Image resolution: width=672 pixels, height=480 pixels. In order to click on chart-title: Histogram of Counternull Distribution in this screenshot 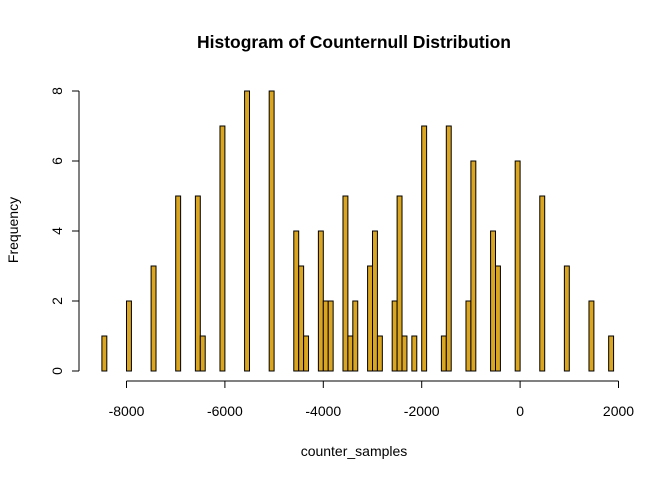, I will do `click(354, 42)`.